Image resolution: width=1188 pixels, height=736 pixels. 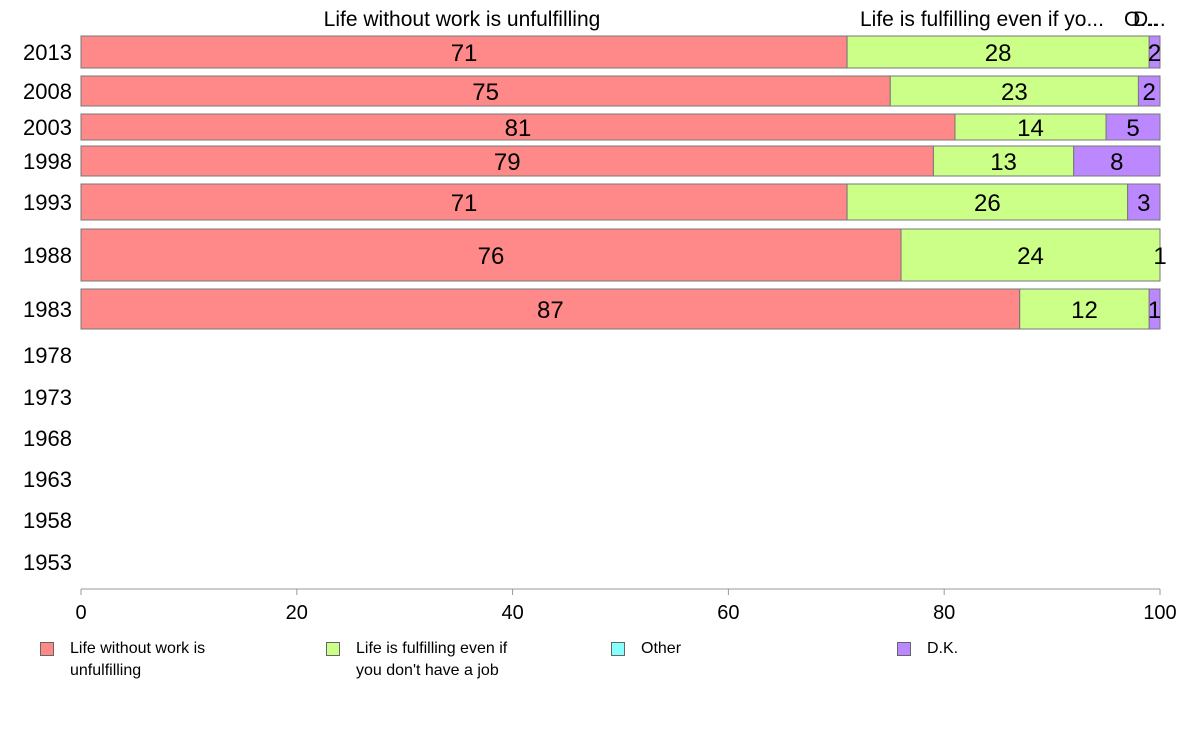 I want to click on bar-label-1988-series-0: 76, so click(x=491, y=256).